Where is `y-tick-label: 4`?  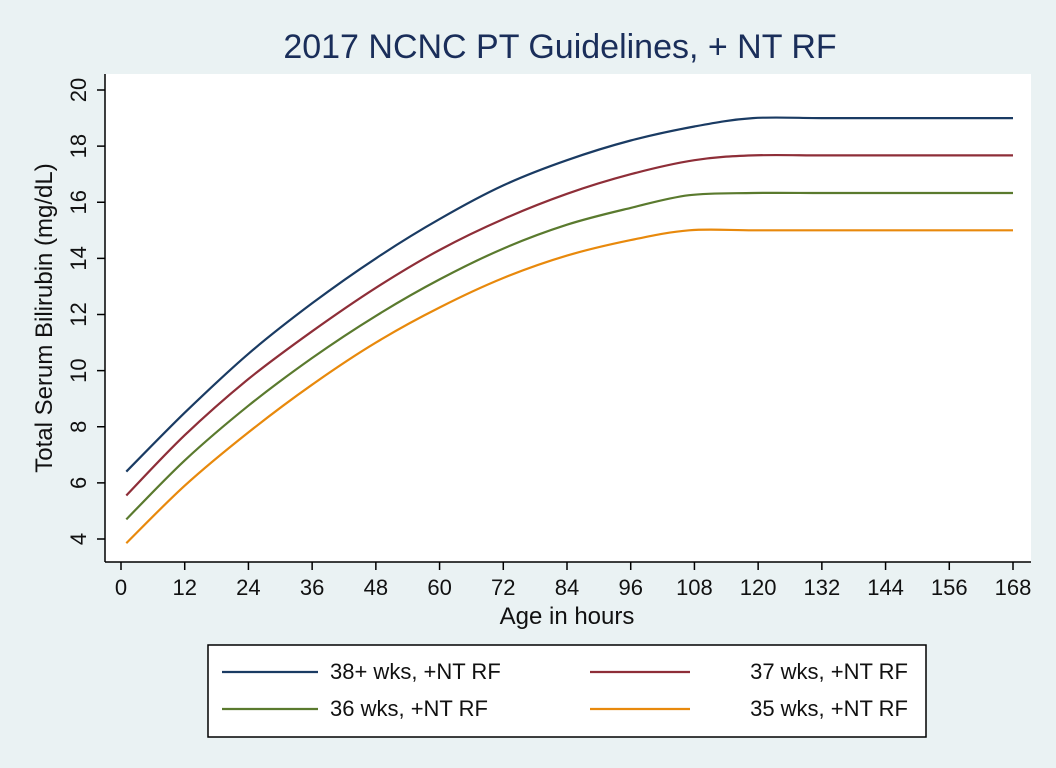
y-tick-label: 4 is located at coordinates (78, 539).